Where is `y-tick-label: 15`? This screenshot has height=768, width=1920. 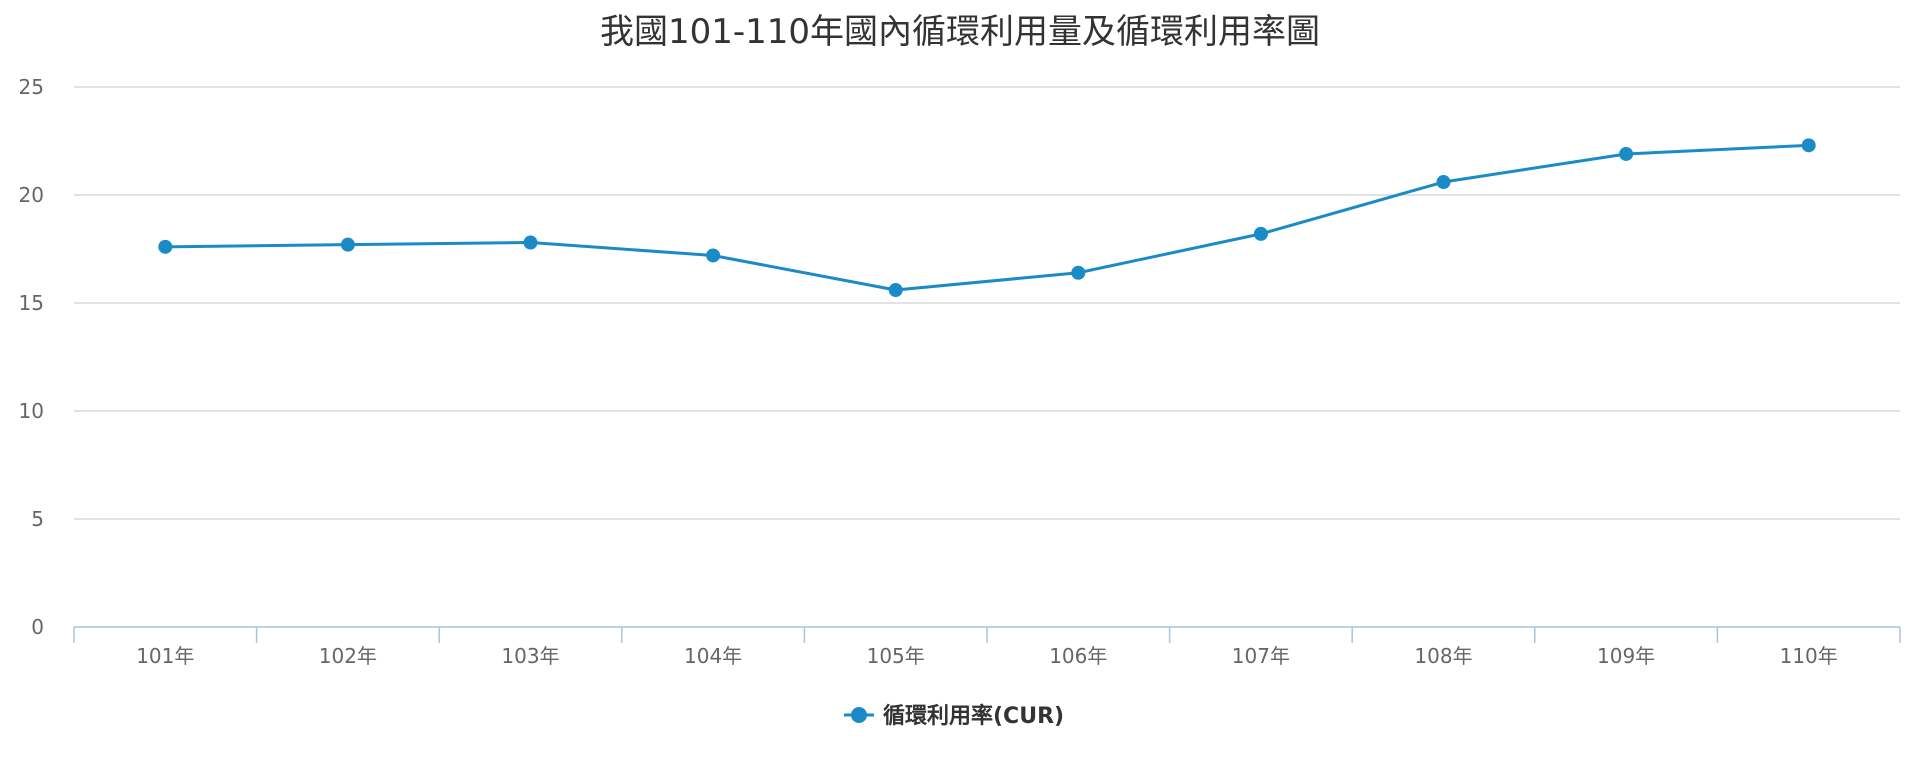
y-tick-label: 15 is located at coordinates (31, 303).